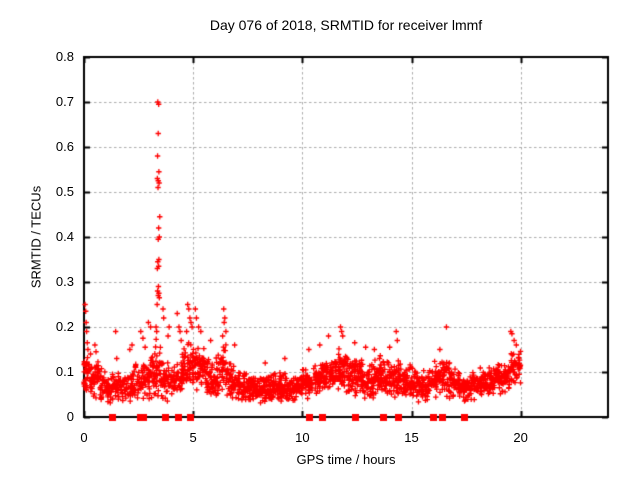 This screenshot has height=480, width=640. What do you see at coordinates (520, 437) in the screenshot?
I see `x-tick-label: 20` at bounding box center [520, 437].